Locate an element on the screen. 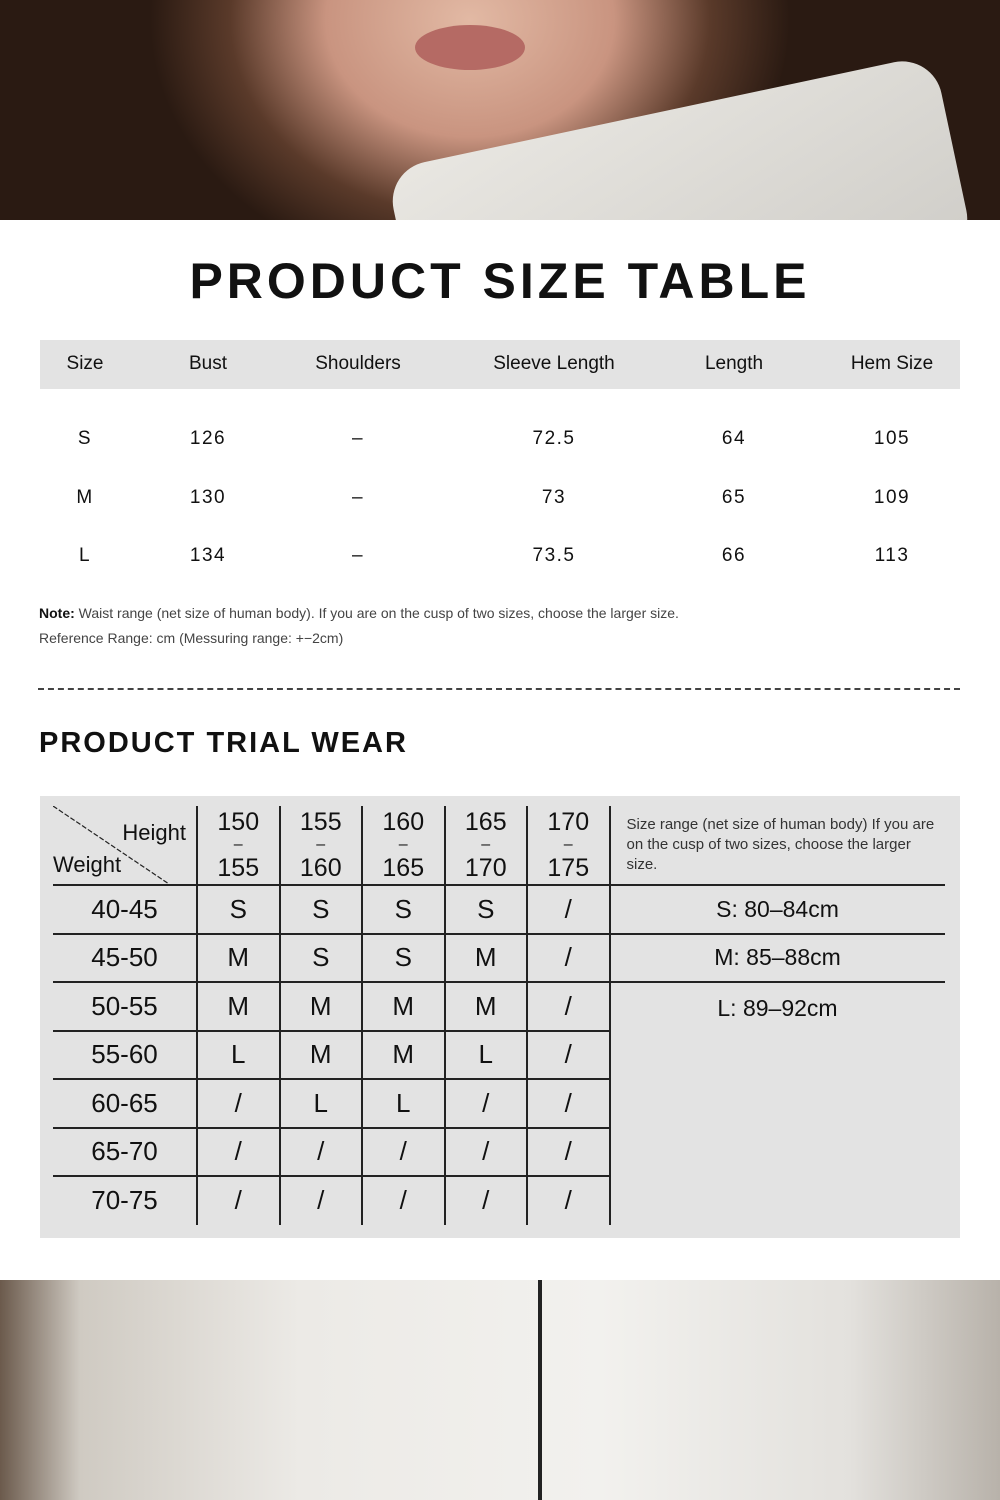 This screenshot has width=1000, height=1500. size-header-cell: Shoulders is located at coordinates (358, 363).